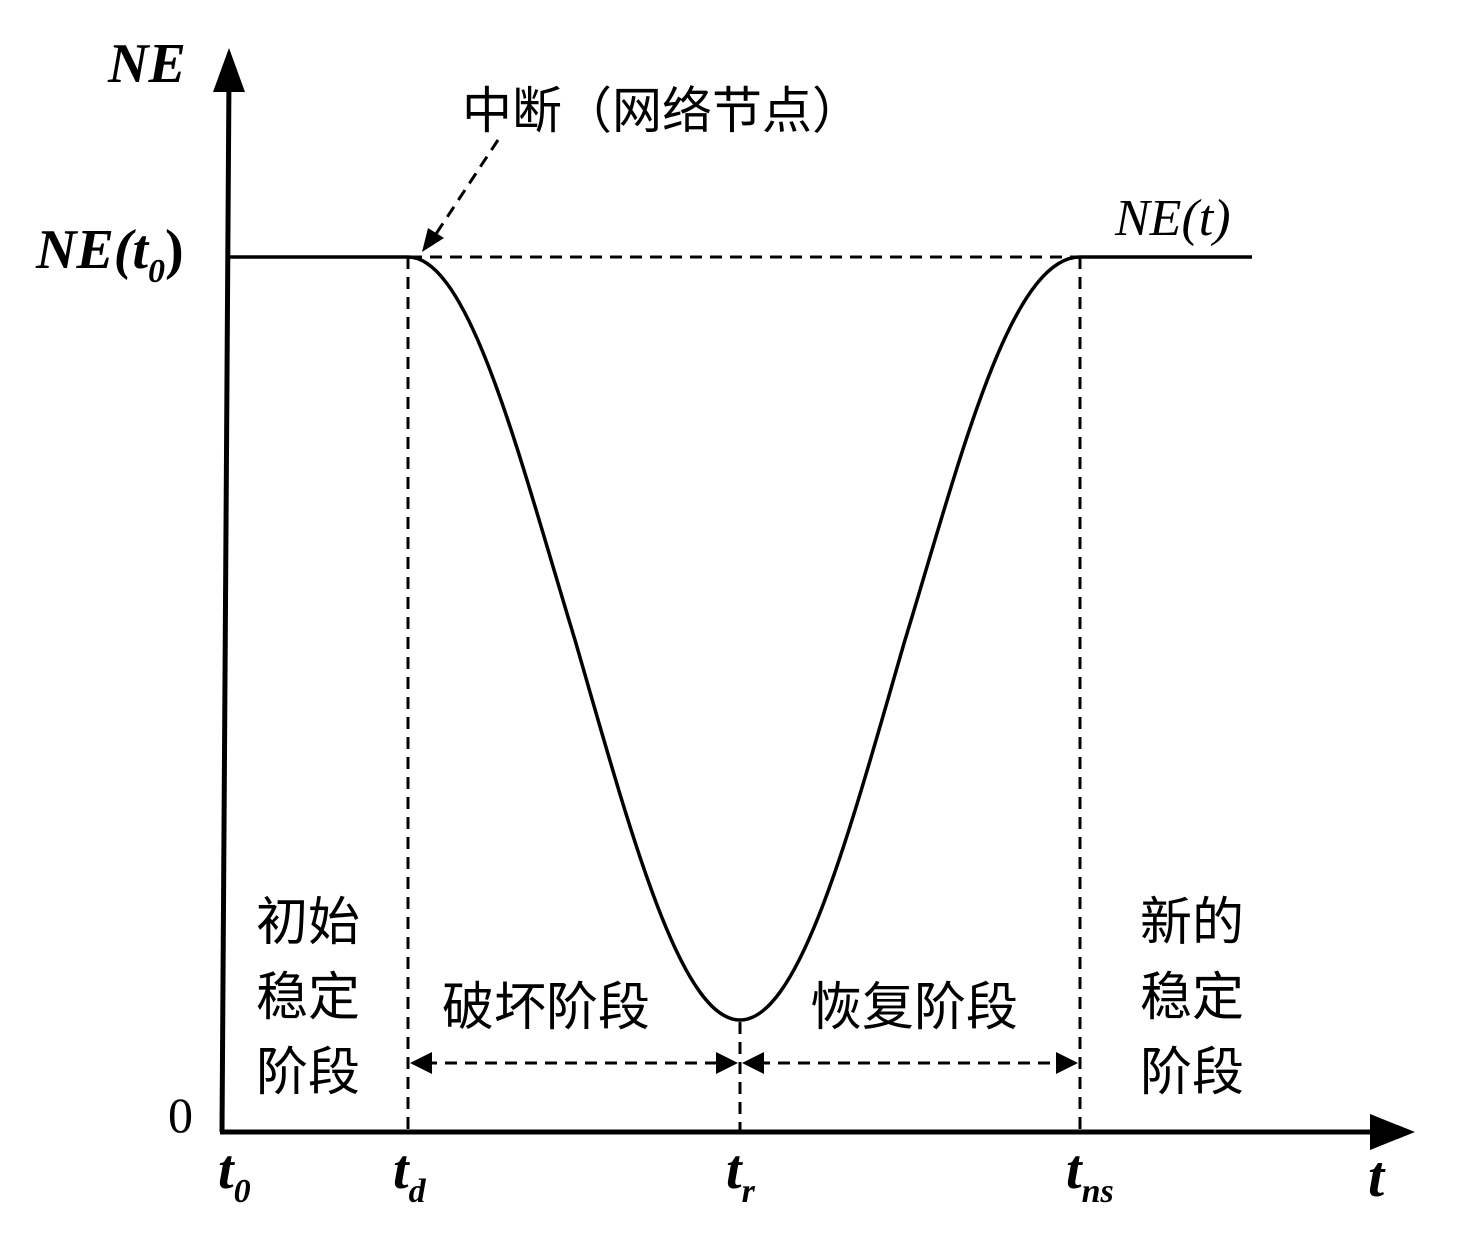 This screenshot has height=1242, width=1476. I want to click on destruction-arrow-right, so click(727, 1063).